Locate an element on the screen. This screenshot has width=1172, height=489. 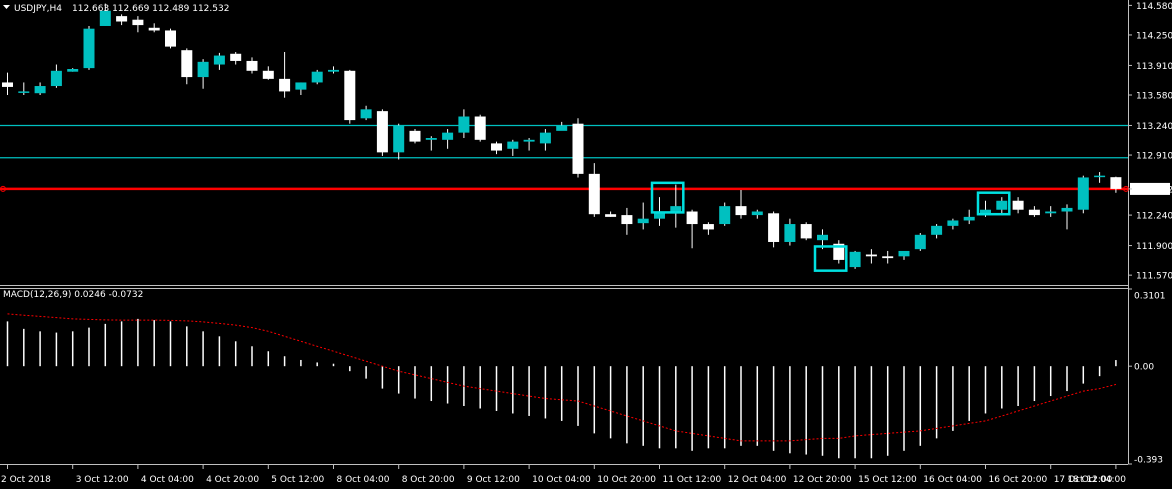
time-tick-label: 3 Oct 12:00 is located at coordinates (102, 480).